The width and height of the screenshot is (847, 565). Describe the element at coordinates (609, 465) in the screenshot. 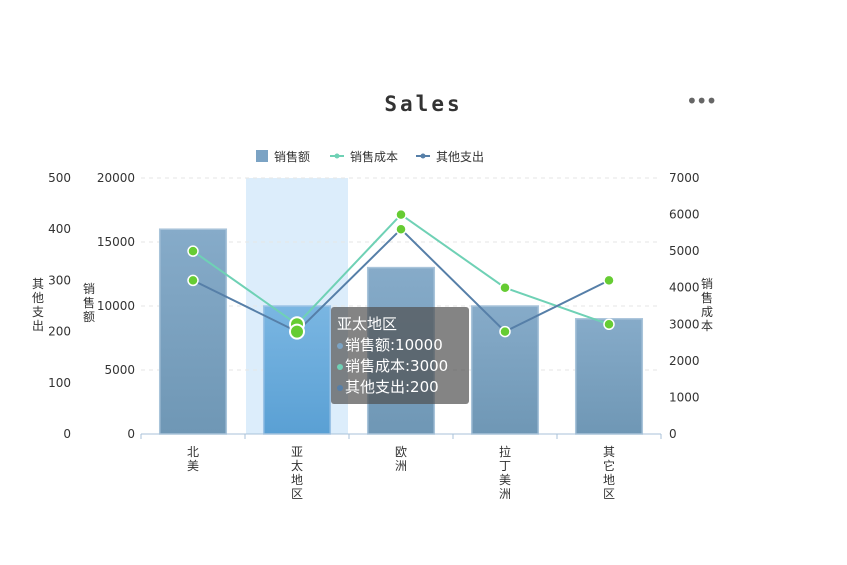

I see `x-tick-label: 它` at that location.